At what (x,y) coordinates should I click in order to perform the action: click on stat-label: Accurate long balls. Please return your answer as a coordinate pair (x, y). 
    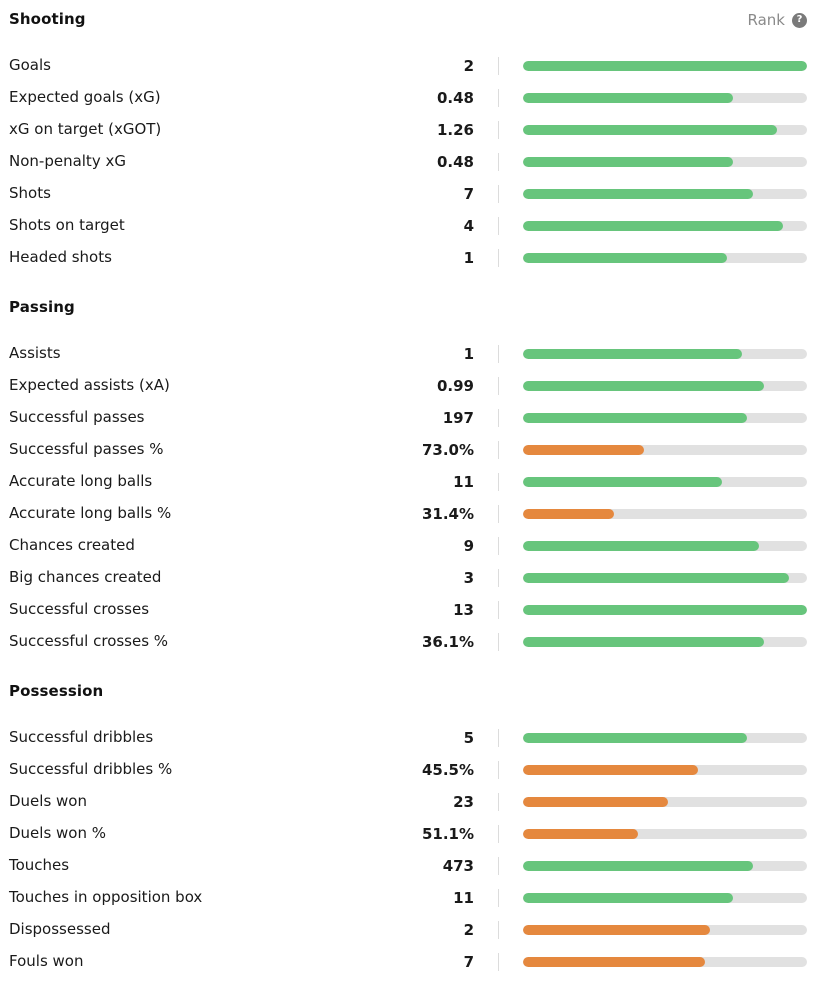
    Looking at the image, I should click on (81, 481).